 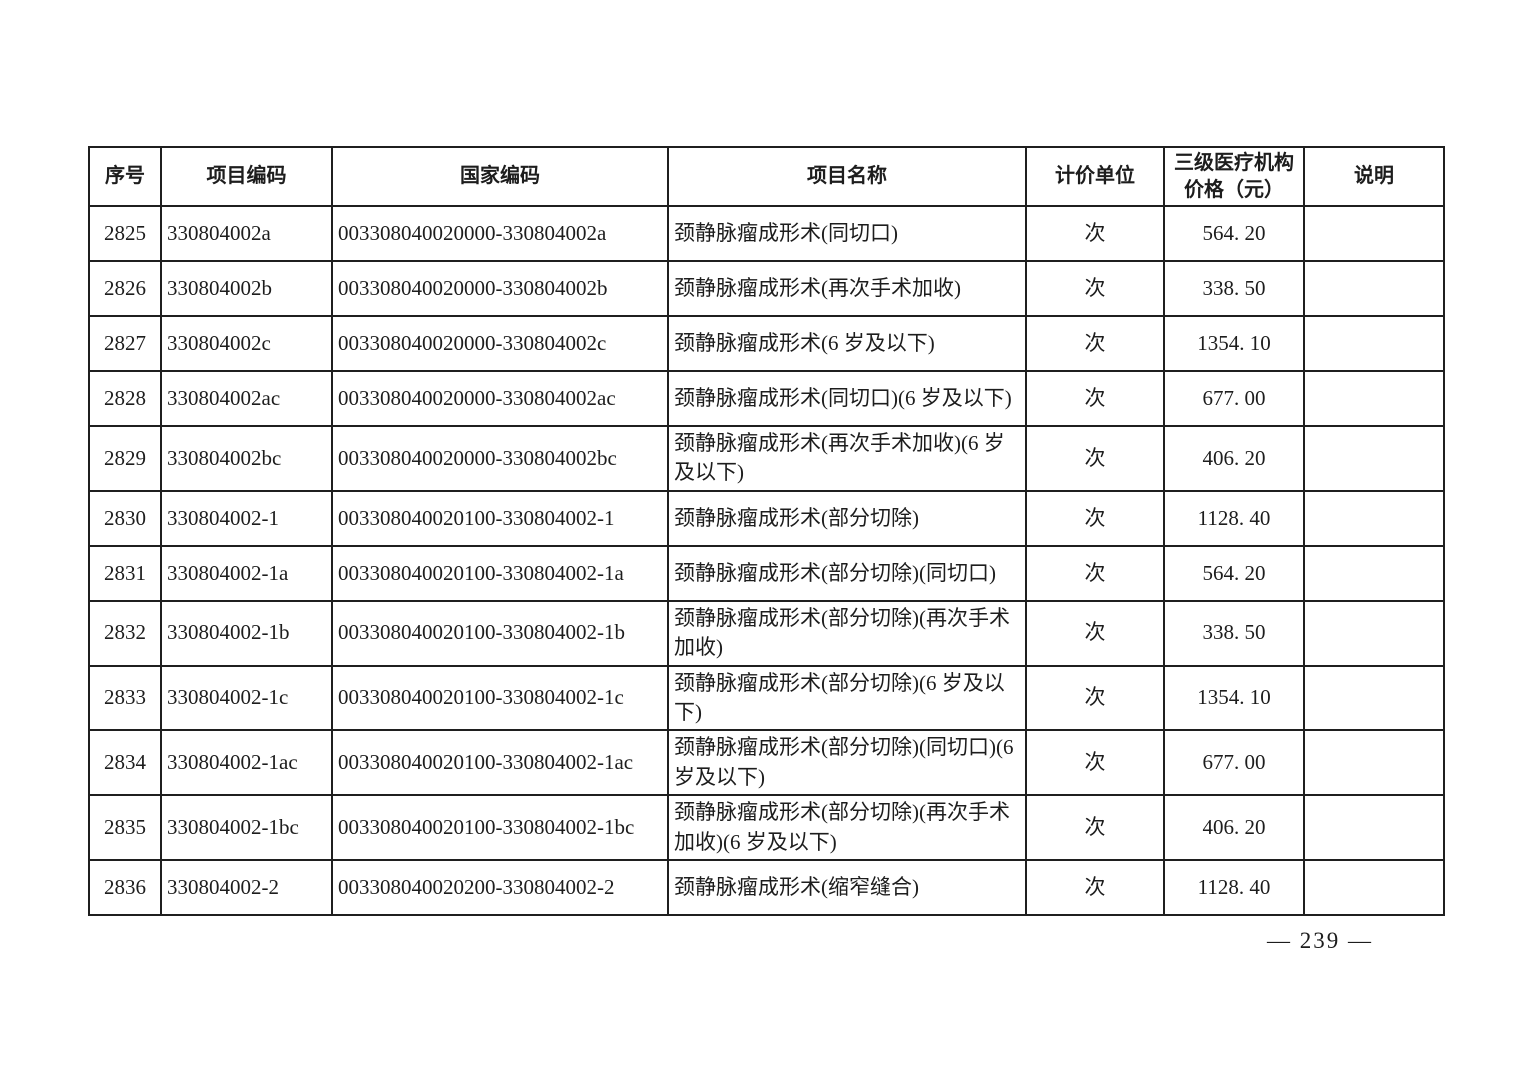 What do you see at coordinates (847, 398) in the screenshot?
I see `cell-project-name: 颈静脉瘤成形术(同切口)(6 岁及以下)` at bounding box center [847, 398].